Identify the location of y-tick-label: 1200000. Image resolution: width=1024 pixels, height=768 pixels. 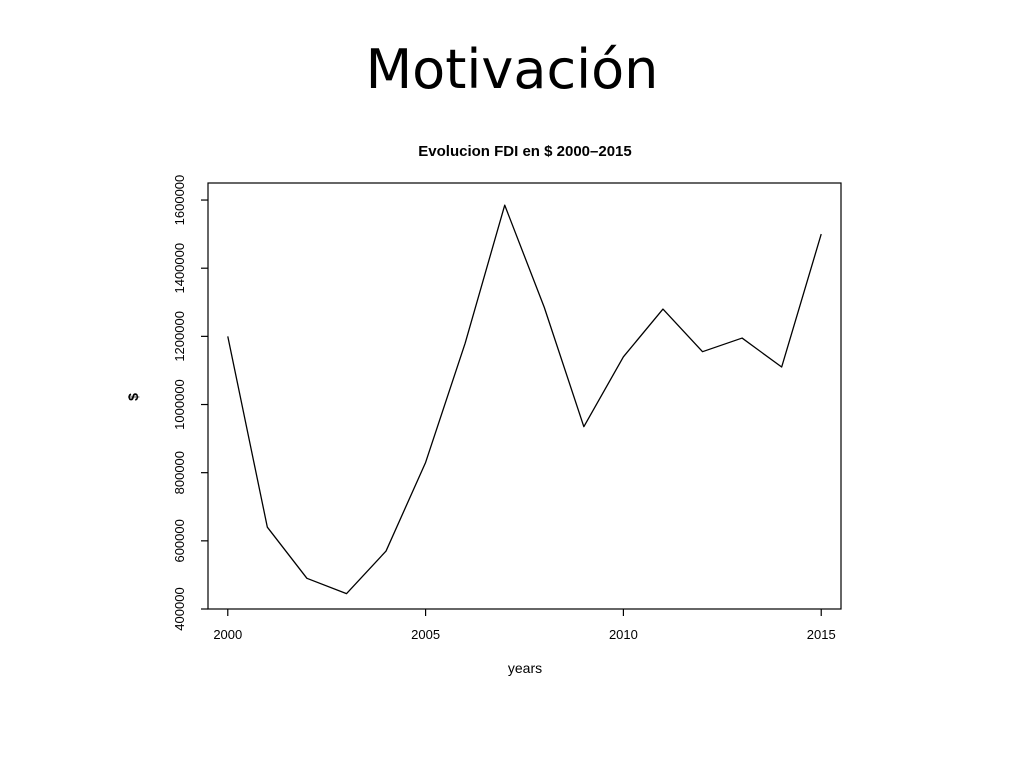
(179, 336).